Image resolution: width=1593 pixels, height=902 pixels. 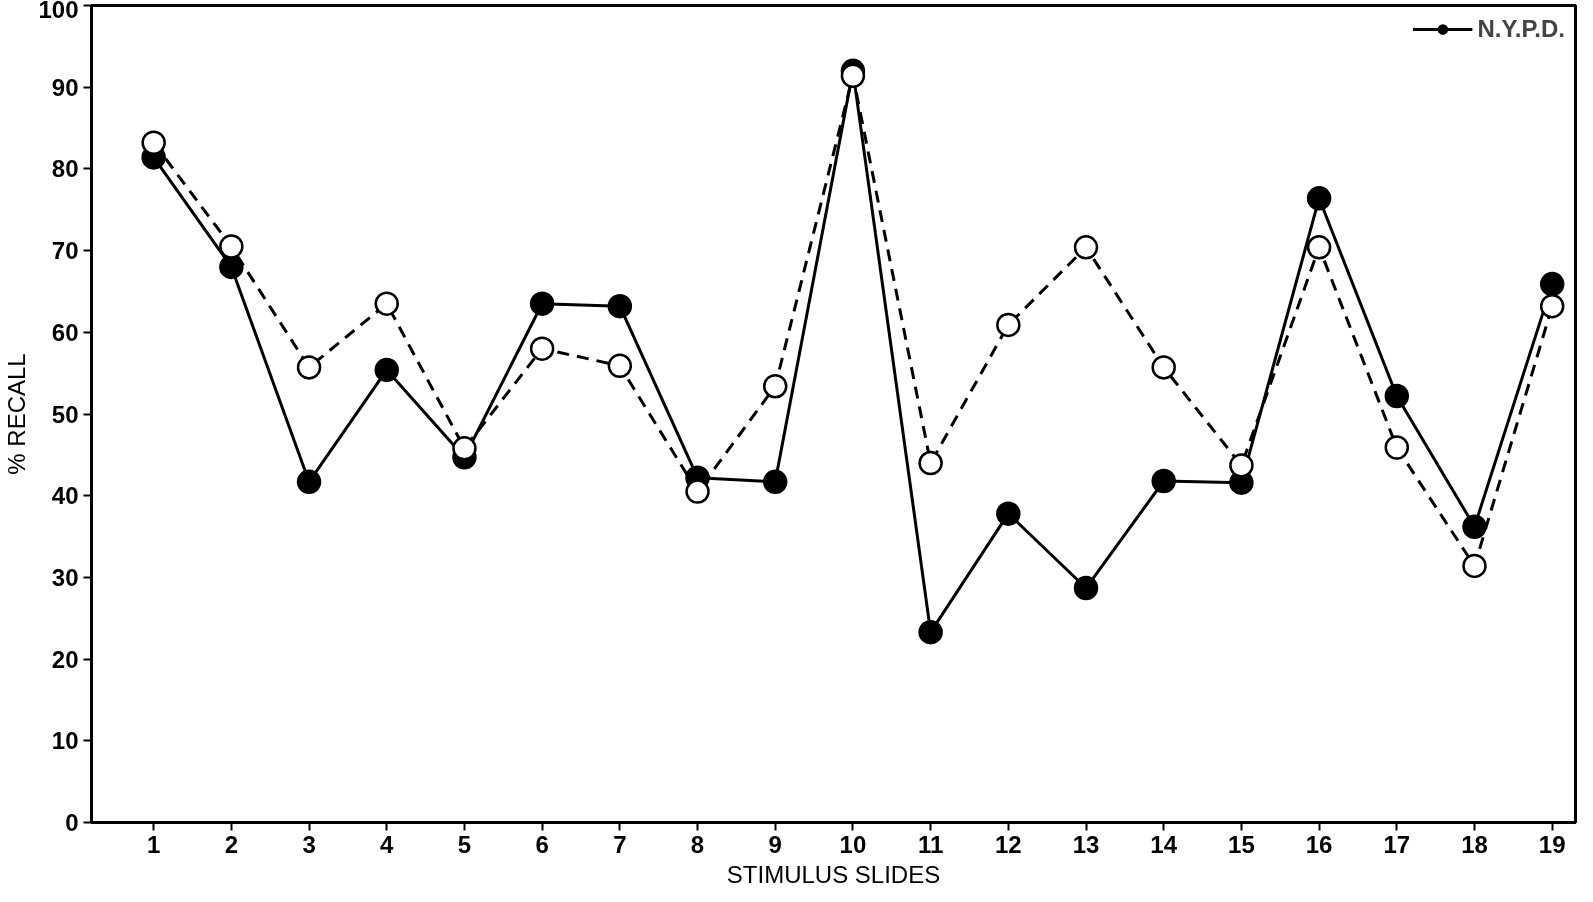 What do you see at coordinates (1319, 844) in the screenshot?
I see `x-tick-label: 16` at bounding box center [1319, 844].